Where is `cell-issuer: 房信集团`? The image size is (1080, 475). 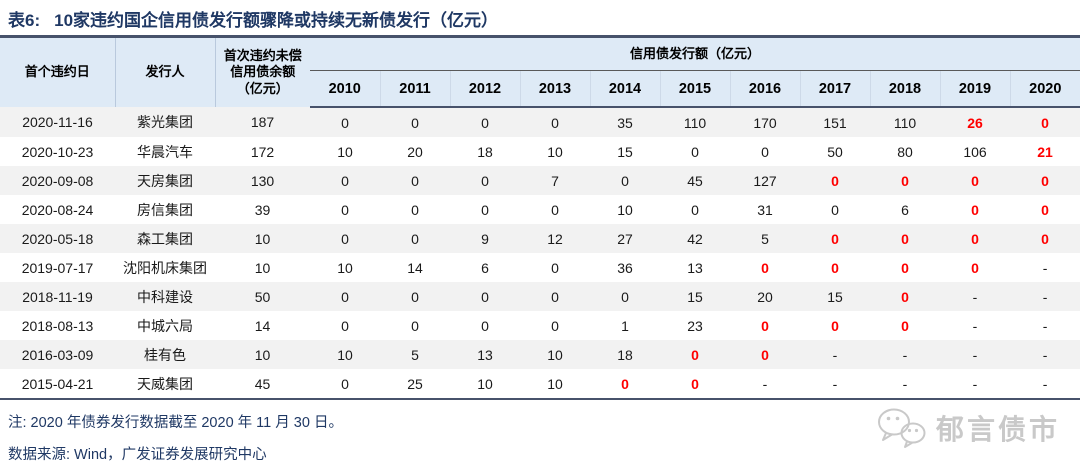 cell-issuer: 房信集团 is located at coordinates (165, 209).